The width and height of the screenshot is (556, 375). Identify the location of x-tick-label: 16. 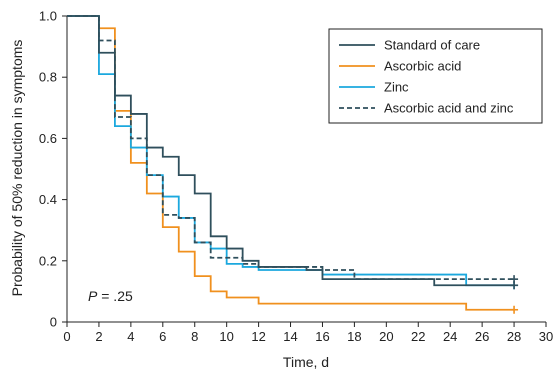
(322, 336).